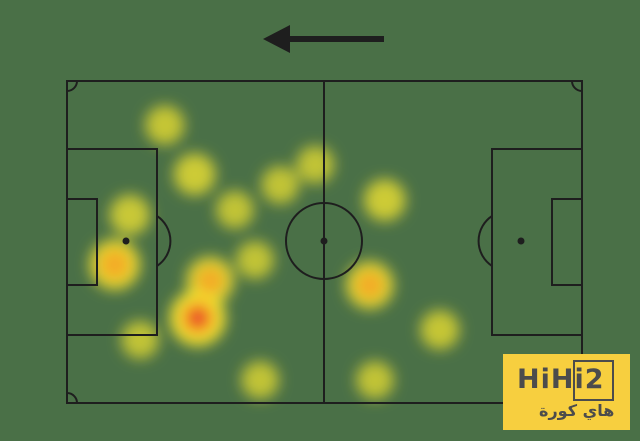 This screenshot has height=441, width=640. Describe the element at coordinates (485, 241) in the screenshot. I see `right-penalty-arc` at that location.